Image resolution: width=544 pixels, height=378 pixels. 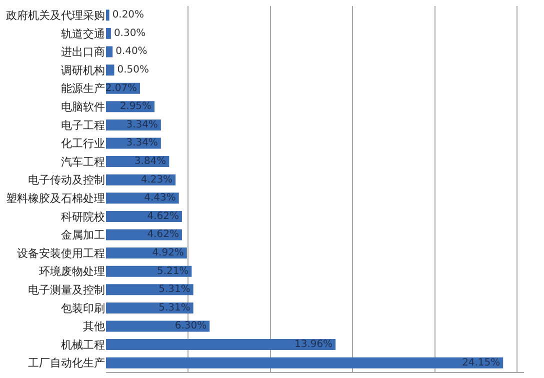 I want to click on y-tick-label: 化工行业, so click(x=83, y=143).